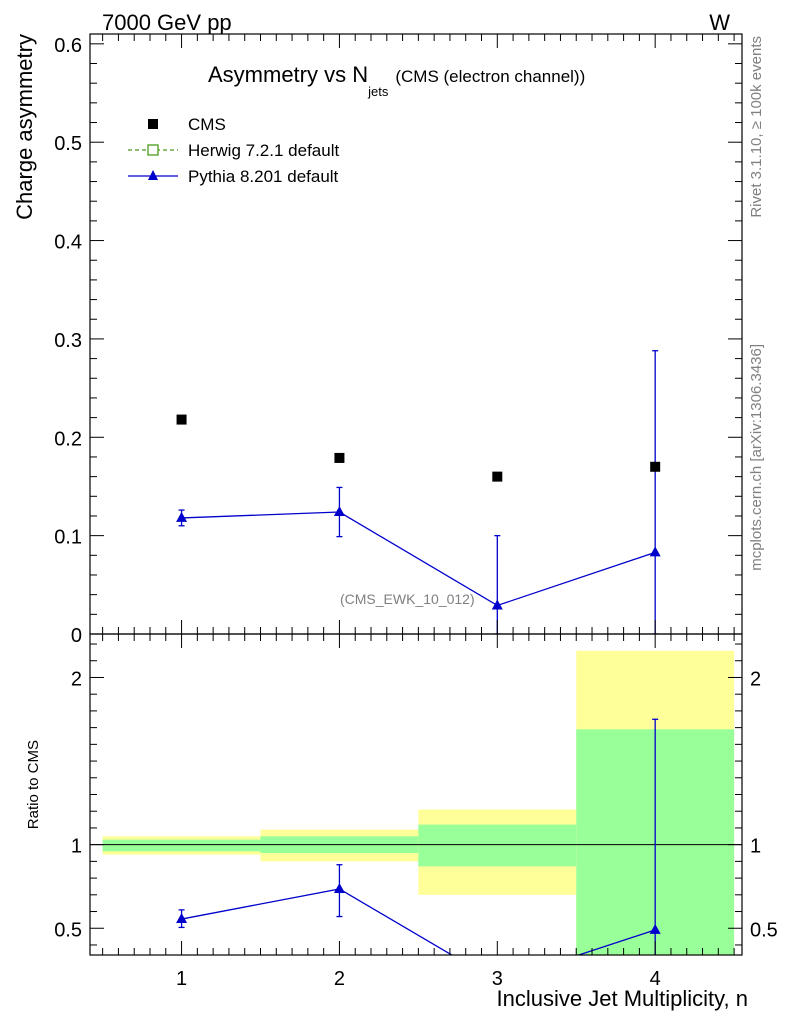 The image size is (786, 1024). What do you see at coordinates (76, 847) in the screenshot?
I see `bottom-y-tick-label-left-1: 1` at bounding box center [76, 847].